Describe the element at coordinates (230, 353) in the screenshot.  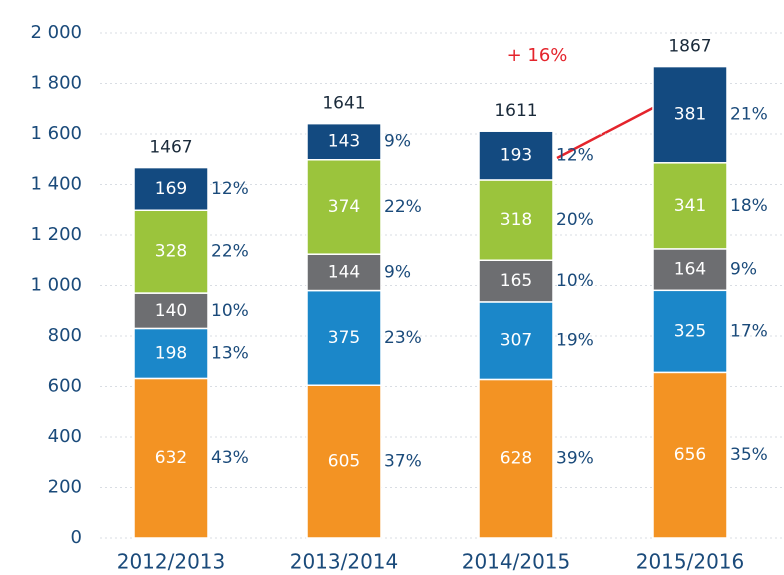
I see `percent-label: 13%` at that location.